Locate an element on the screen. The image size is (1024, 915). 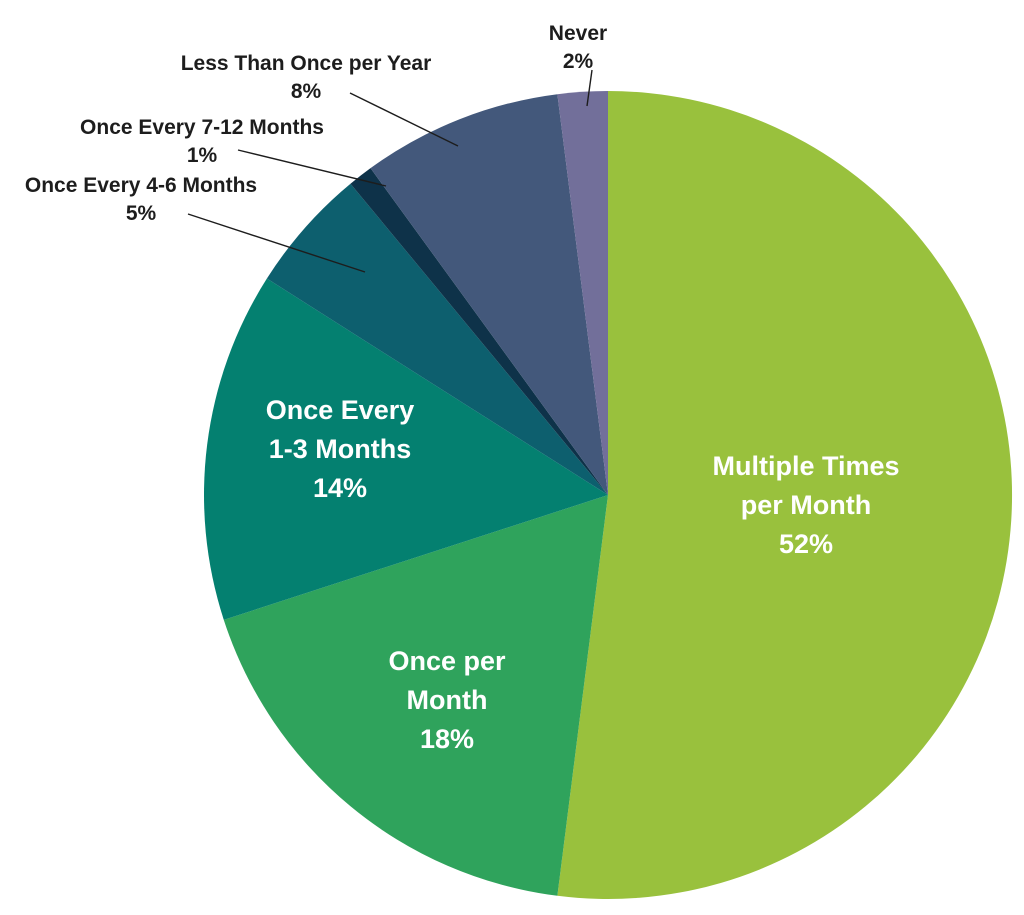
pie-slice-less-than-once-per-year is located at coordinates (489, 294).